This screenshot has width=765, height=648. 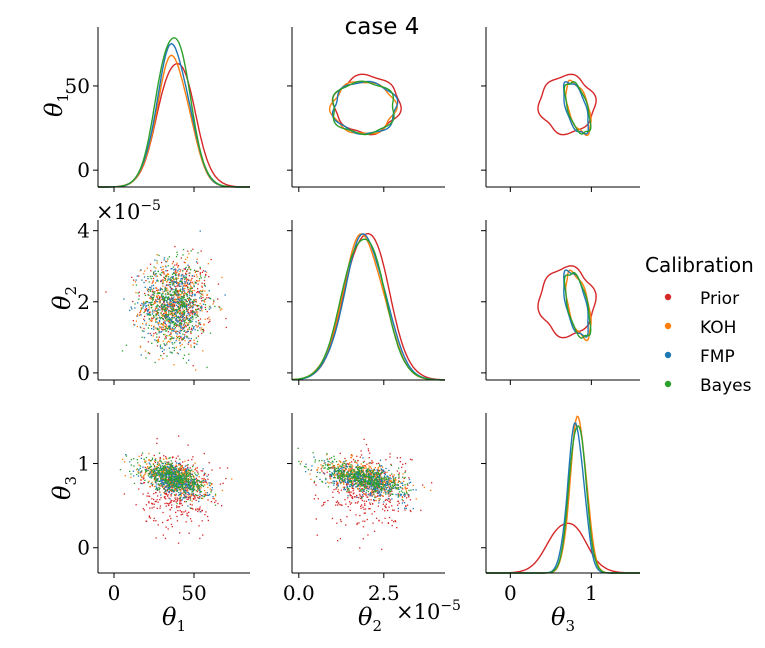 What do you see at coordinates (83, 302) in the screenshot?
I see `y-tick-label-theta2-1: 2` at bounding box center [83, 302].